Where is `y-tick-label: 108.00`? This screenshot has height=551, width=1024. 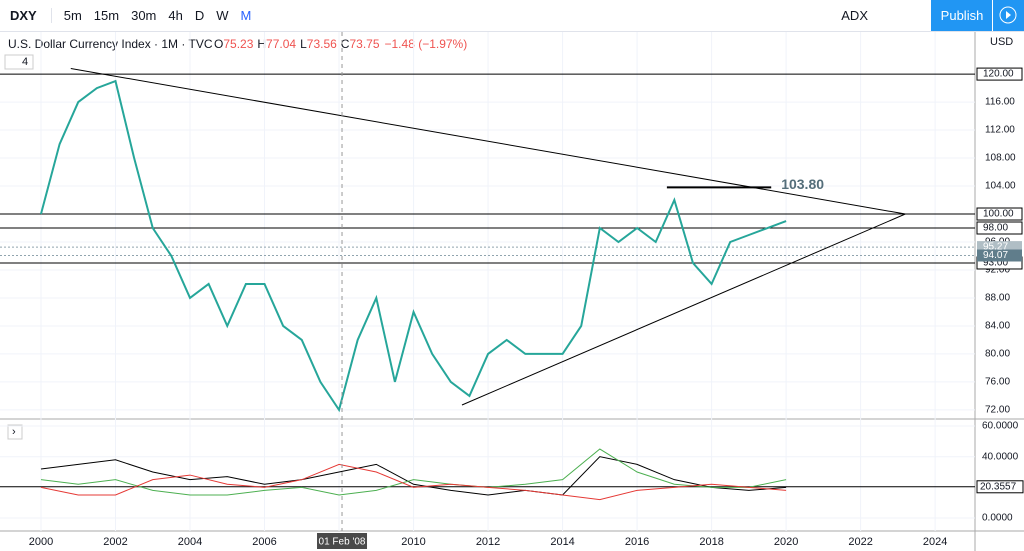
y-tick-label: 108.00 is located at coordinates (1000, 158).